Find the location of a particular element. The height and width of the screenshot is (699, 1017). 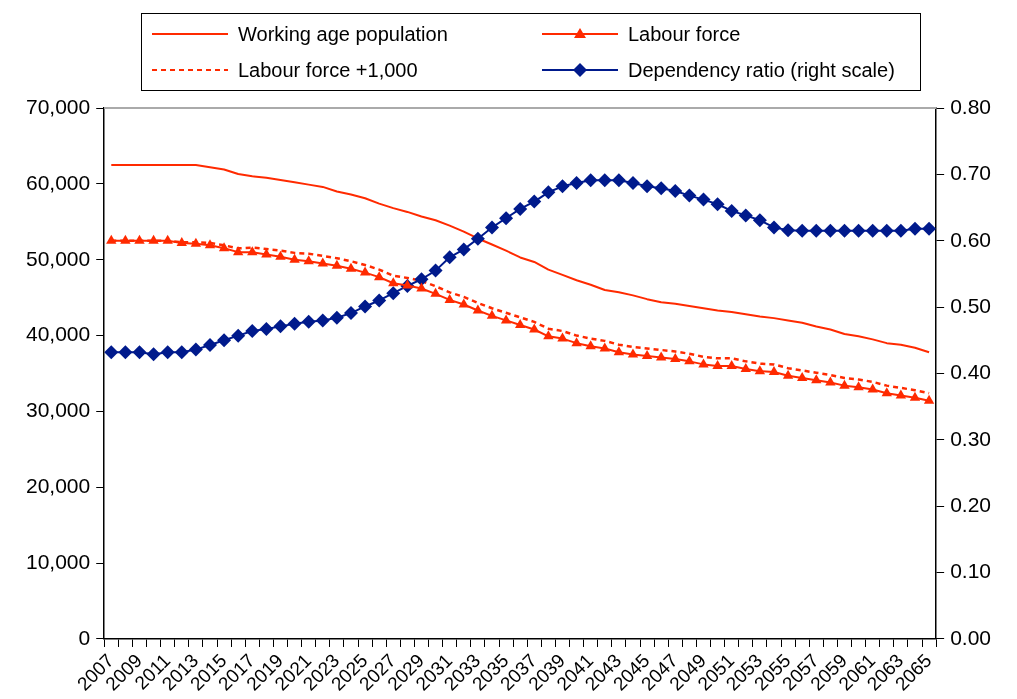

y2-tick-label: 0.60 is located at coordinates (970, 239).